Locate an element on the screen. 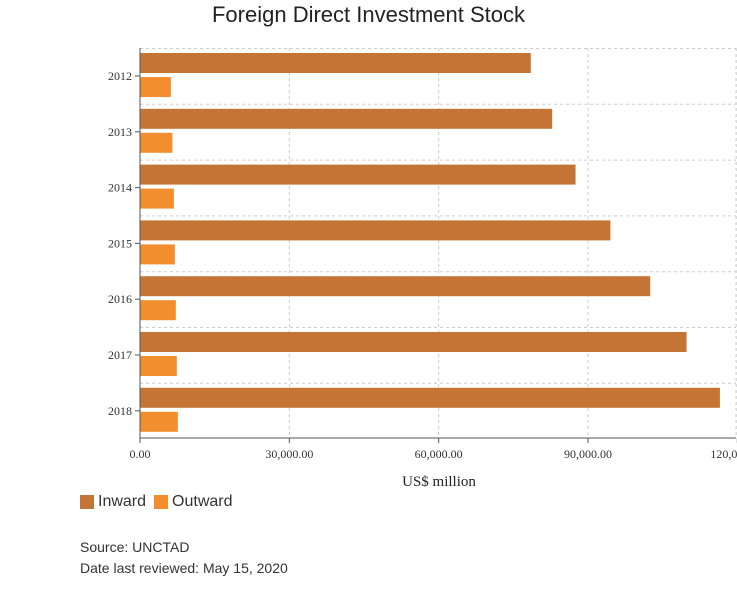 Image resolution: width=737 pixels, height=598 pixels. y-tick-label-2015: 2015 is located at coordinates (120, 243).